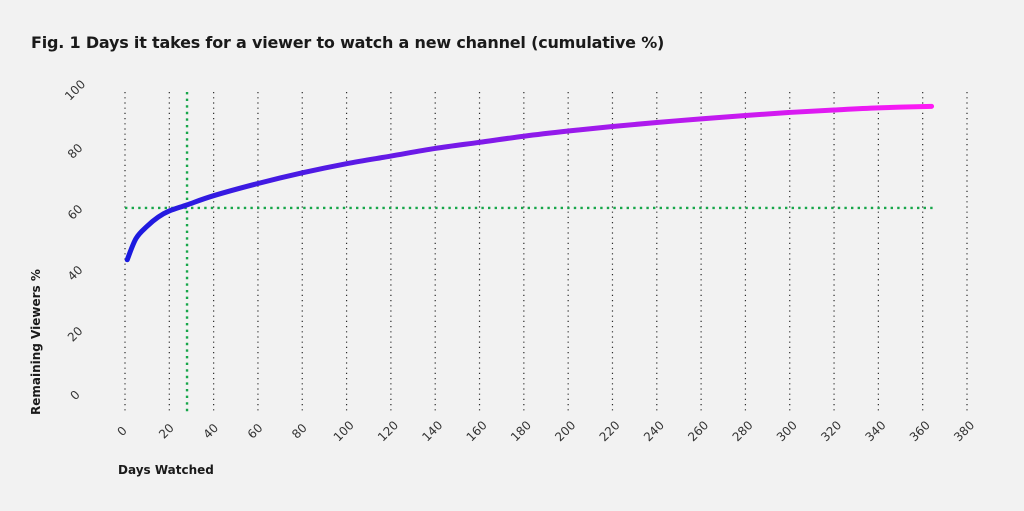 This screenshot has width=1024, height=511. Describe the element at coordinates (75, 395) in the screenshot. I see `y-tick-label: 0` at that location.